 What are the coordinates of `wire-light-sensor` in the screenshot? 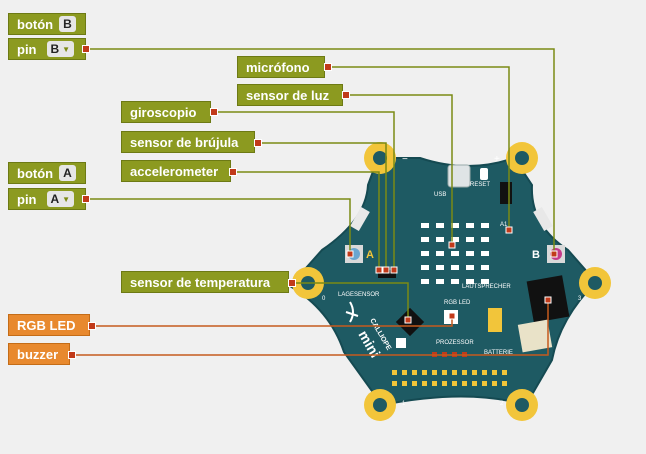 It's located at (399, 169).